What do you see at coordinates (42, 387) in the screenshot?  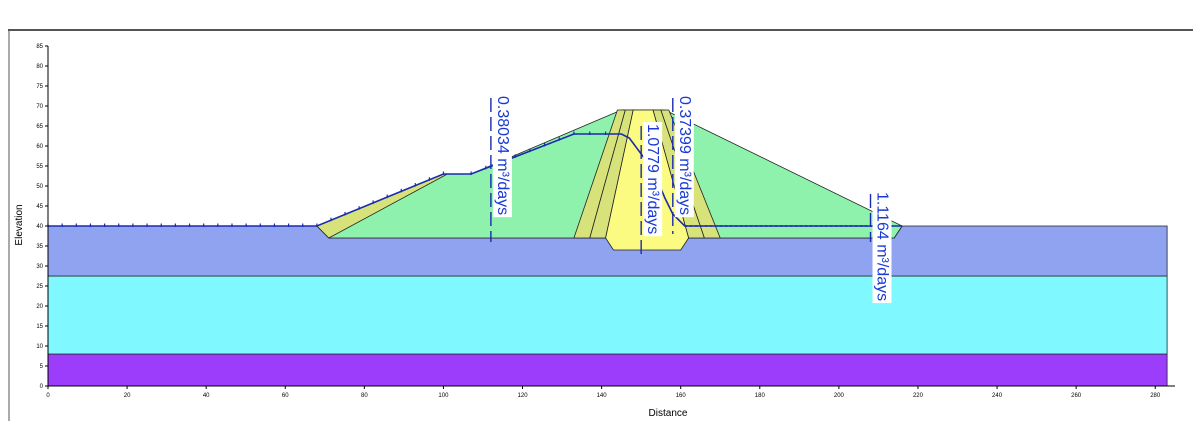 I see `y-tick-label: 0` at bounding box center [42, 387].